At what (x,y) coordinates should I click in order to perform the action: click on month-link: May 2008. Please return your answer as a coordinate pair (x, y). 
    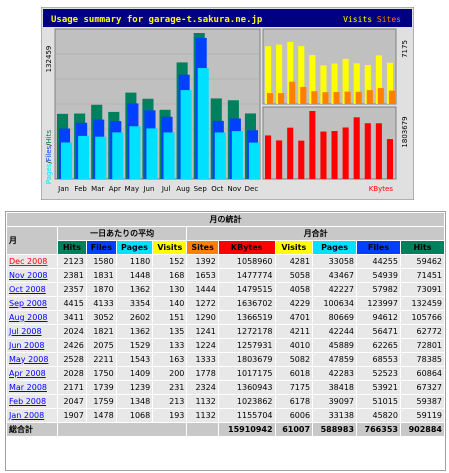
    Looking at the image, I should click on (29, 359).